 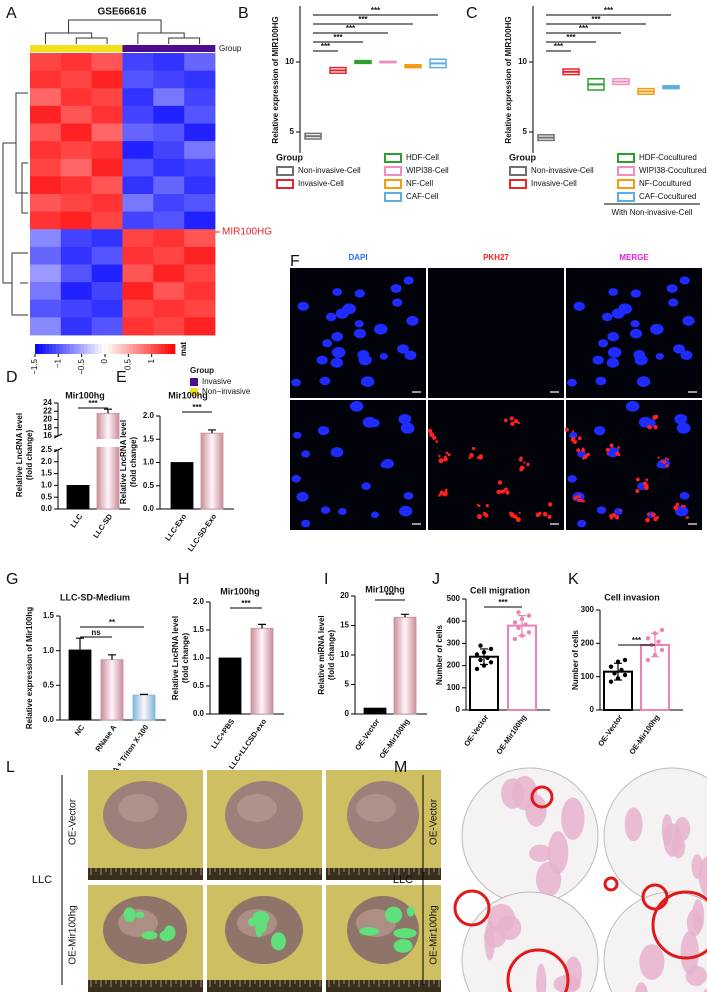 What do you see at coordinates (108, 443) in the screenshot?
I see `bar-break` at bounding box center [108, 443].